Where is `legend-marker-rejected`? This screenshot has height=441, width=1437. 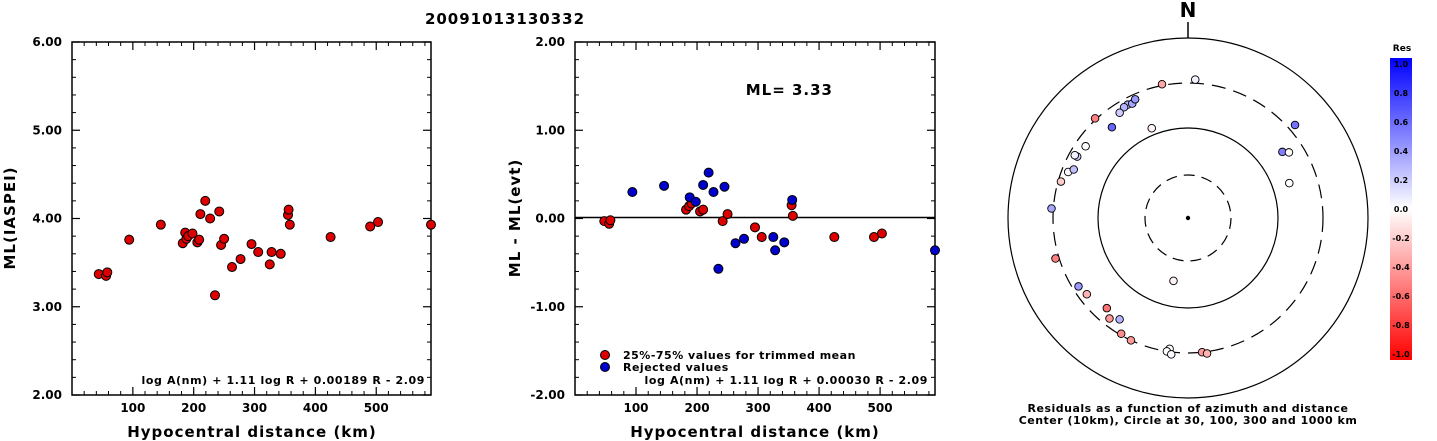 legend-marker-rejected is located at coordinates (605, 367).